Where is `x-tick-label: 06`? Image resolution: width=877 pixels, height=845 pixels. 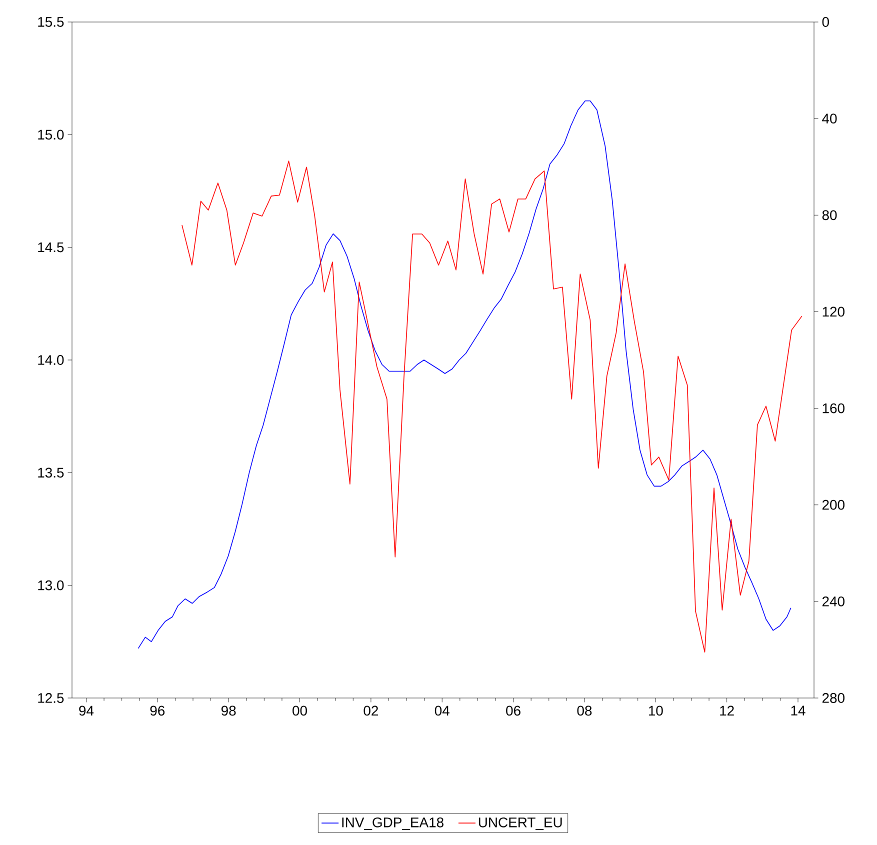
x-tick-label: 06 is located at coordinates (513, 711).